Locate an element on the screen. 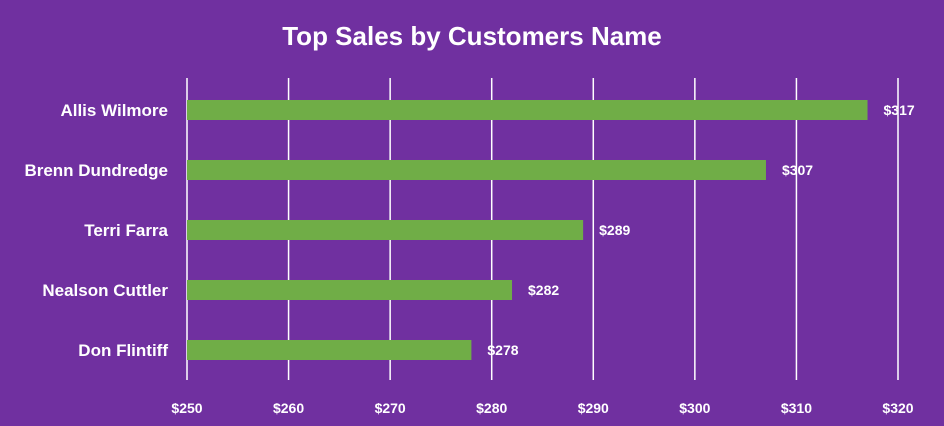 The image size is (944, 426). category-label-3: Nealson Cuttler is located at coordinates (105, 290).